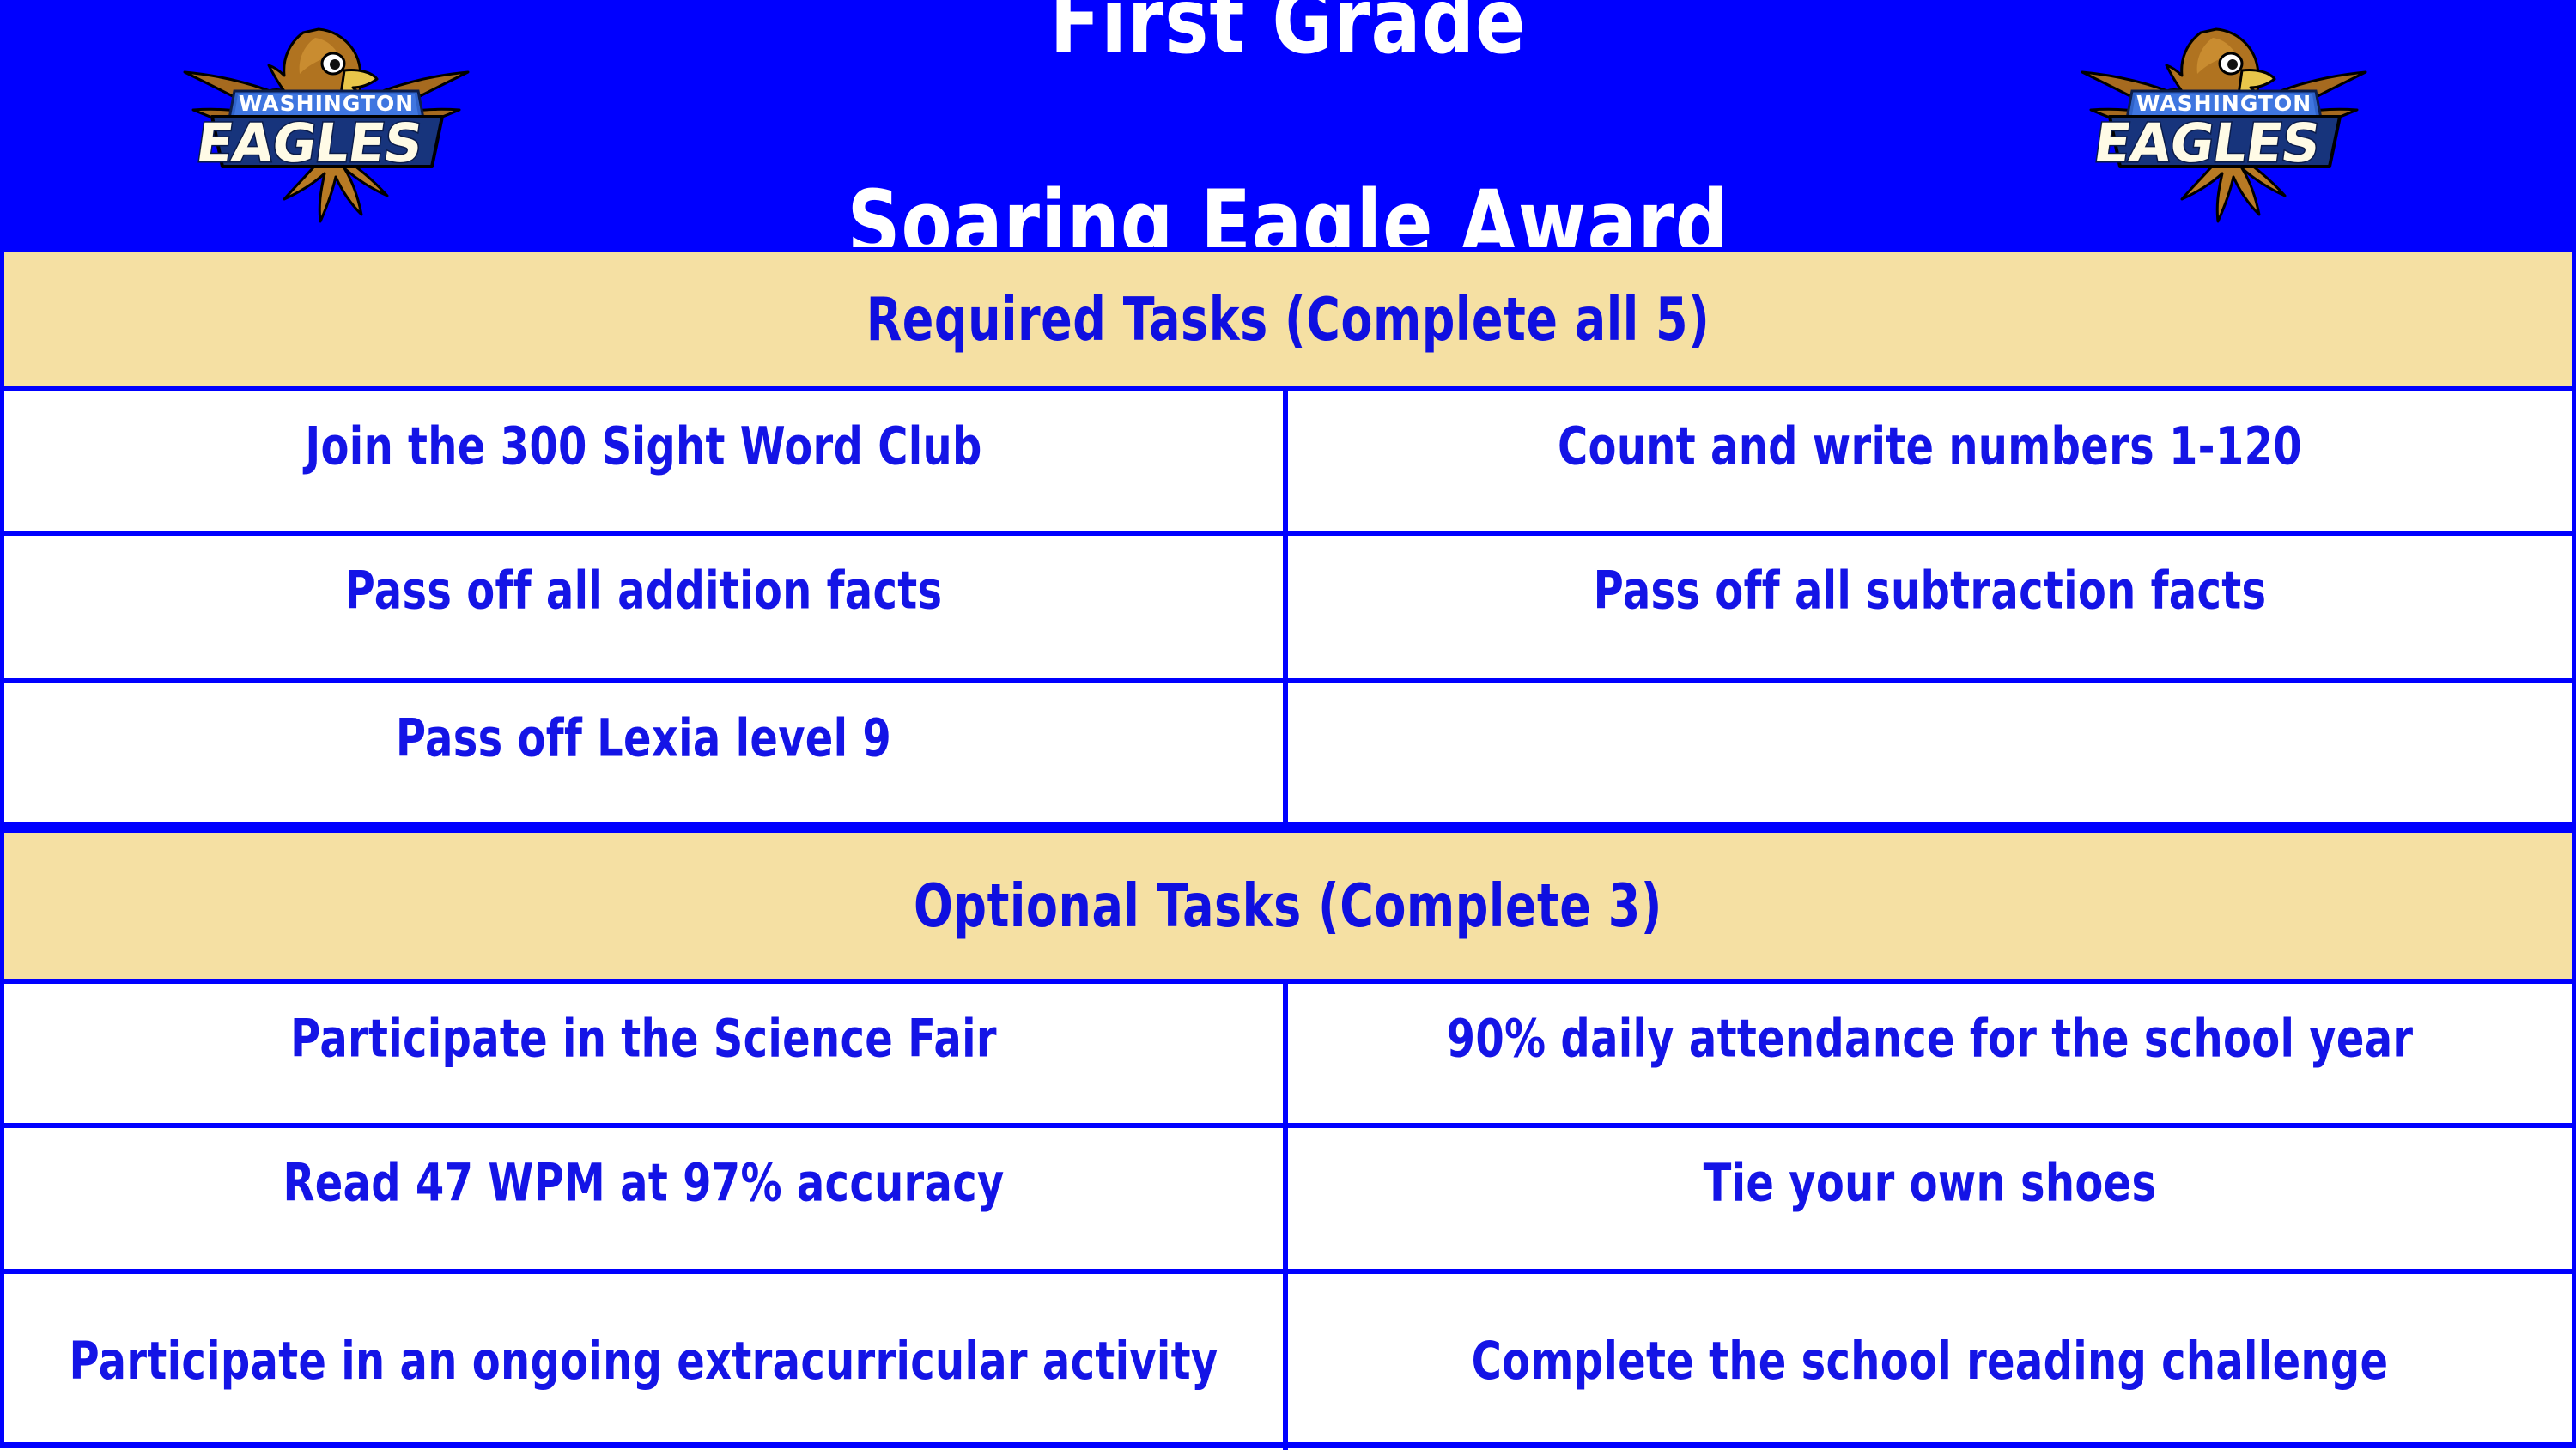 The width and height of the screenshot is (2576, 1450). What do you see at coordinates (643, 739) in the screenshot?
I see `task-label: Pass off Lexia level 9` at bounding box center [643, 739].